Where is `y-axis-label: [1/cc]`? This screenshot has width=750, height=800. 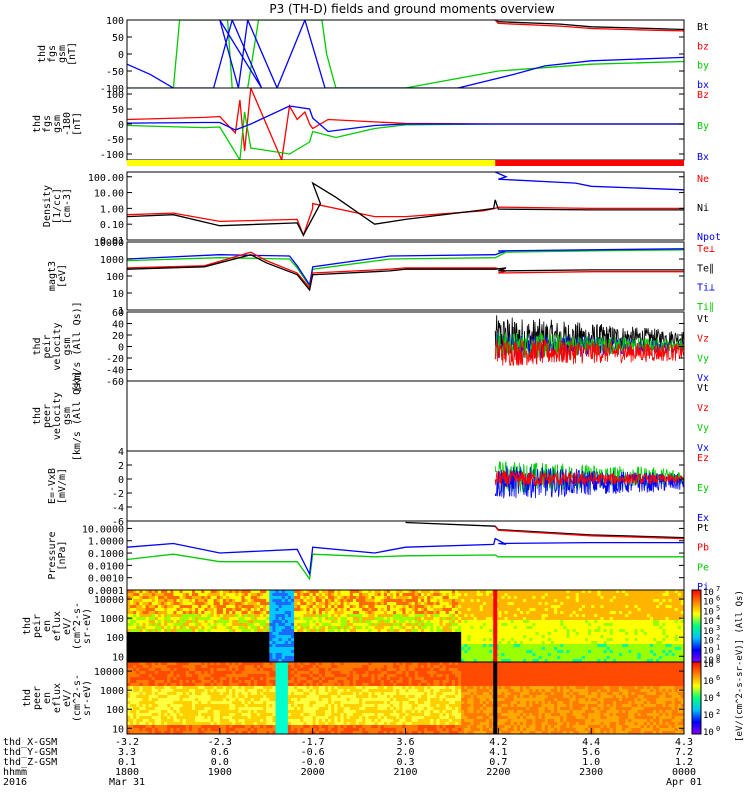 y-axis-label: [1/cc] is located at coordinates (57, 206).